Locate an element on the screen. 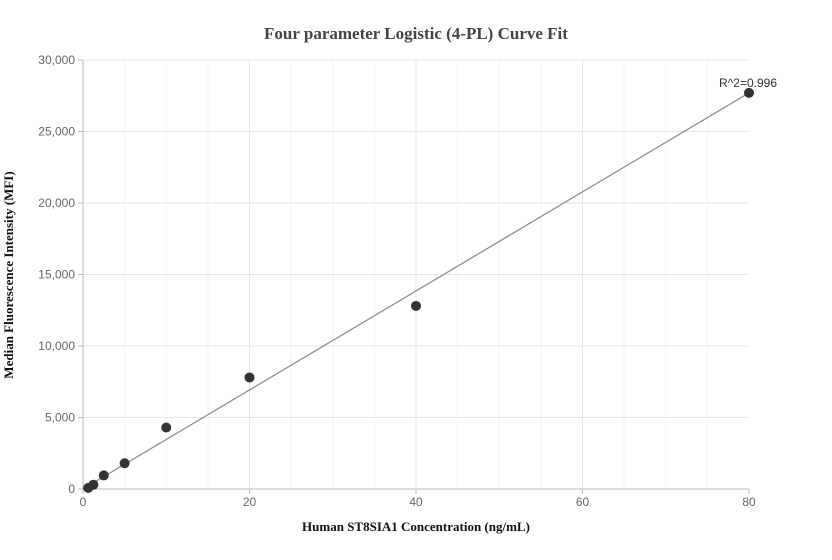 The image size is (832, 560). r-squared-annotation: R^2=0.996 is located at coordinates (748, 83).